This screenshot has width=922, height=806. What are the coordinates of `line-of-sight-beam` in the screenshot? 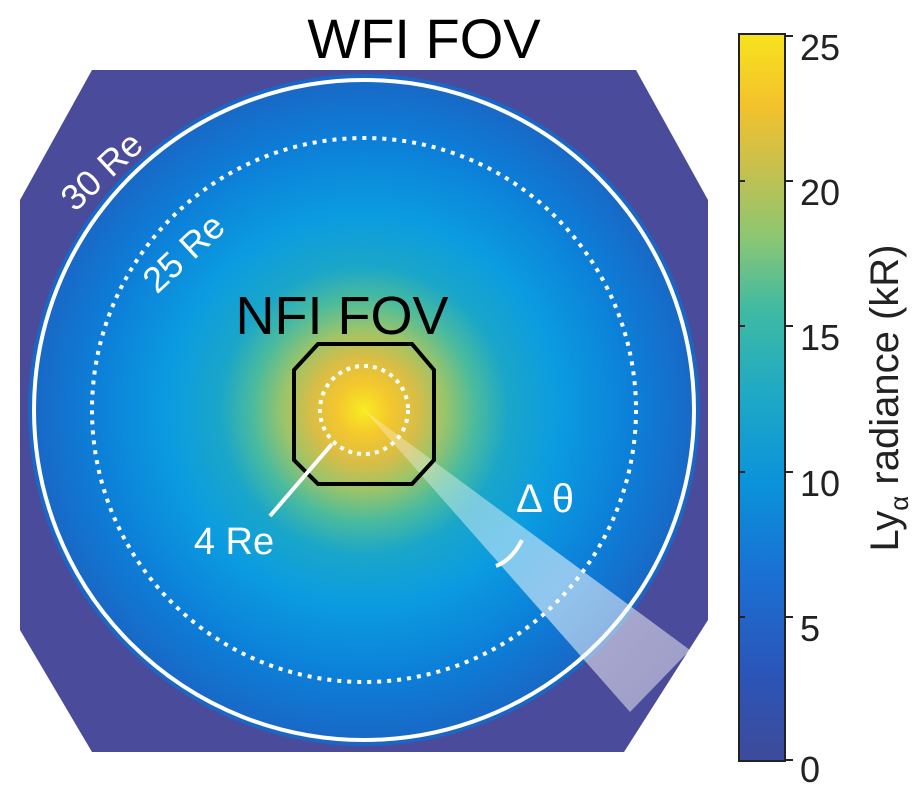 It's located at (527, 561).